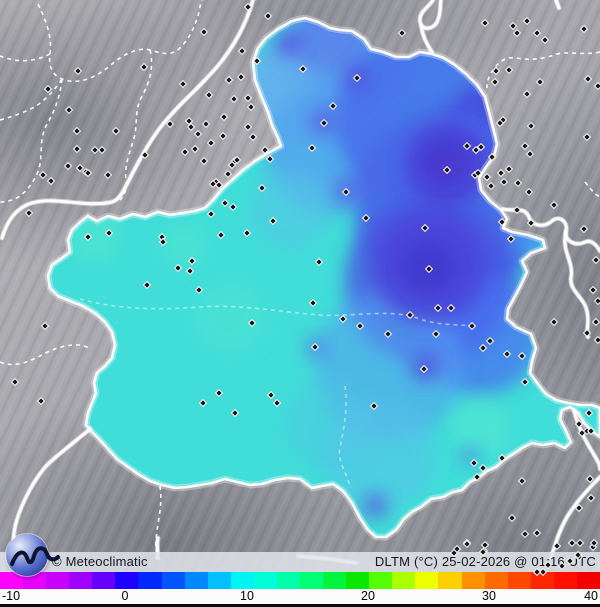  I want to click on meteoclimatic-globe-wave-icon, so click(33, 555).